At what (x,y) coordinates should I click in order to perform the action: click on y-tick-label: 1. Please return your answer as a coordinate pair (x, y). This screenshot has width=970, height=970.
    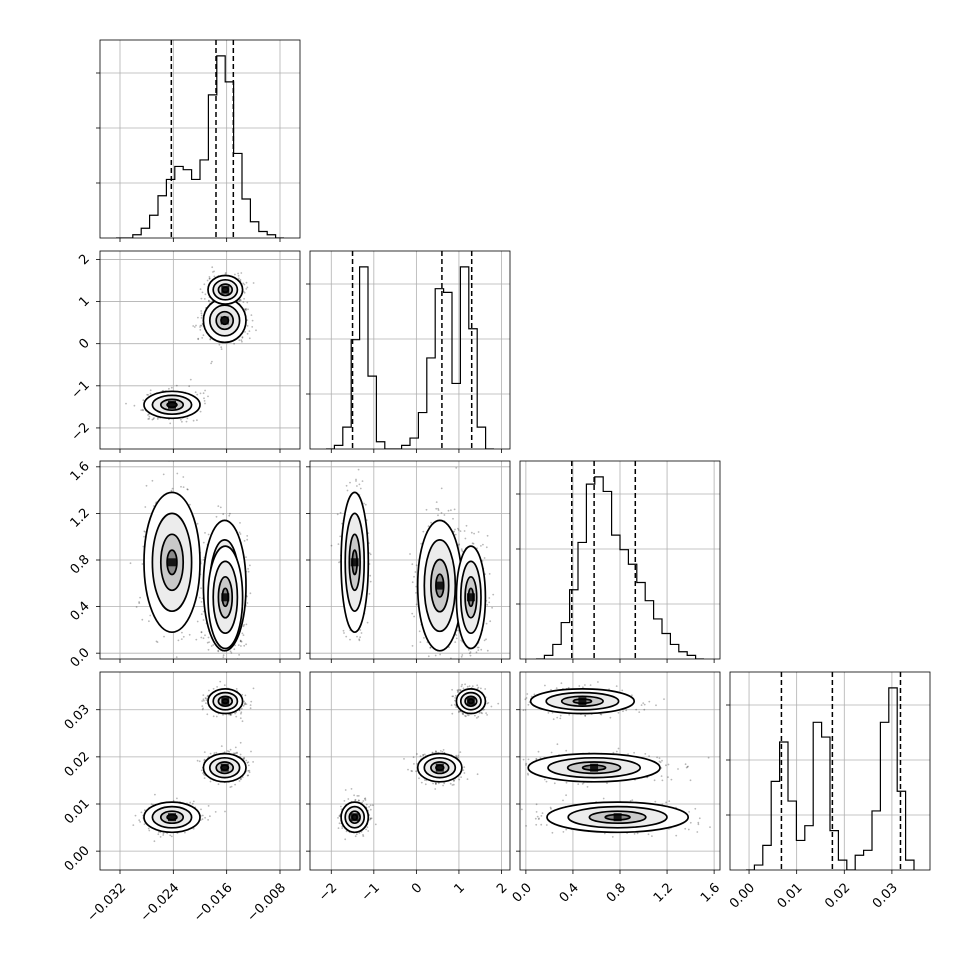
    Looking at the image, I should click on (84, 302).